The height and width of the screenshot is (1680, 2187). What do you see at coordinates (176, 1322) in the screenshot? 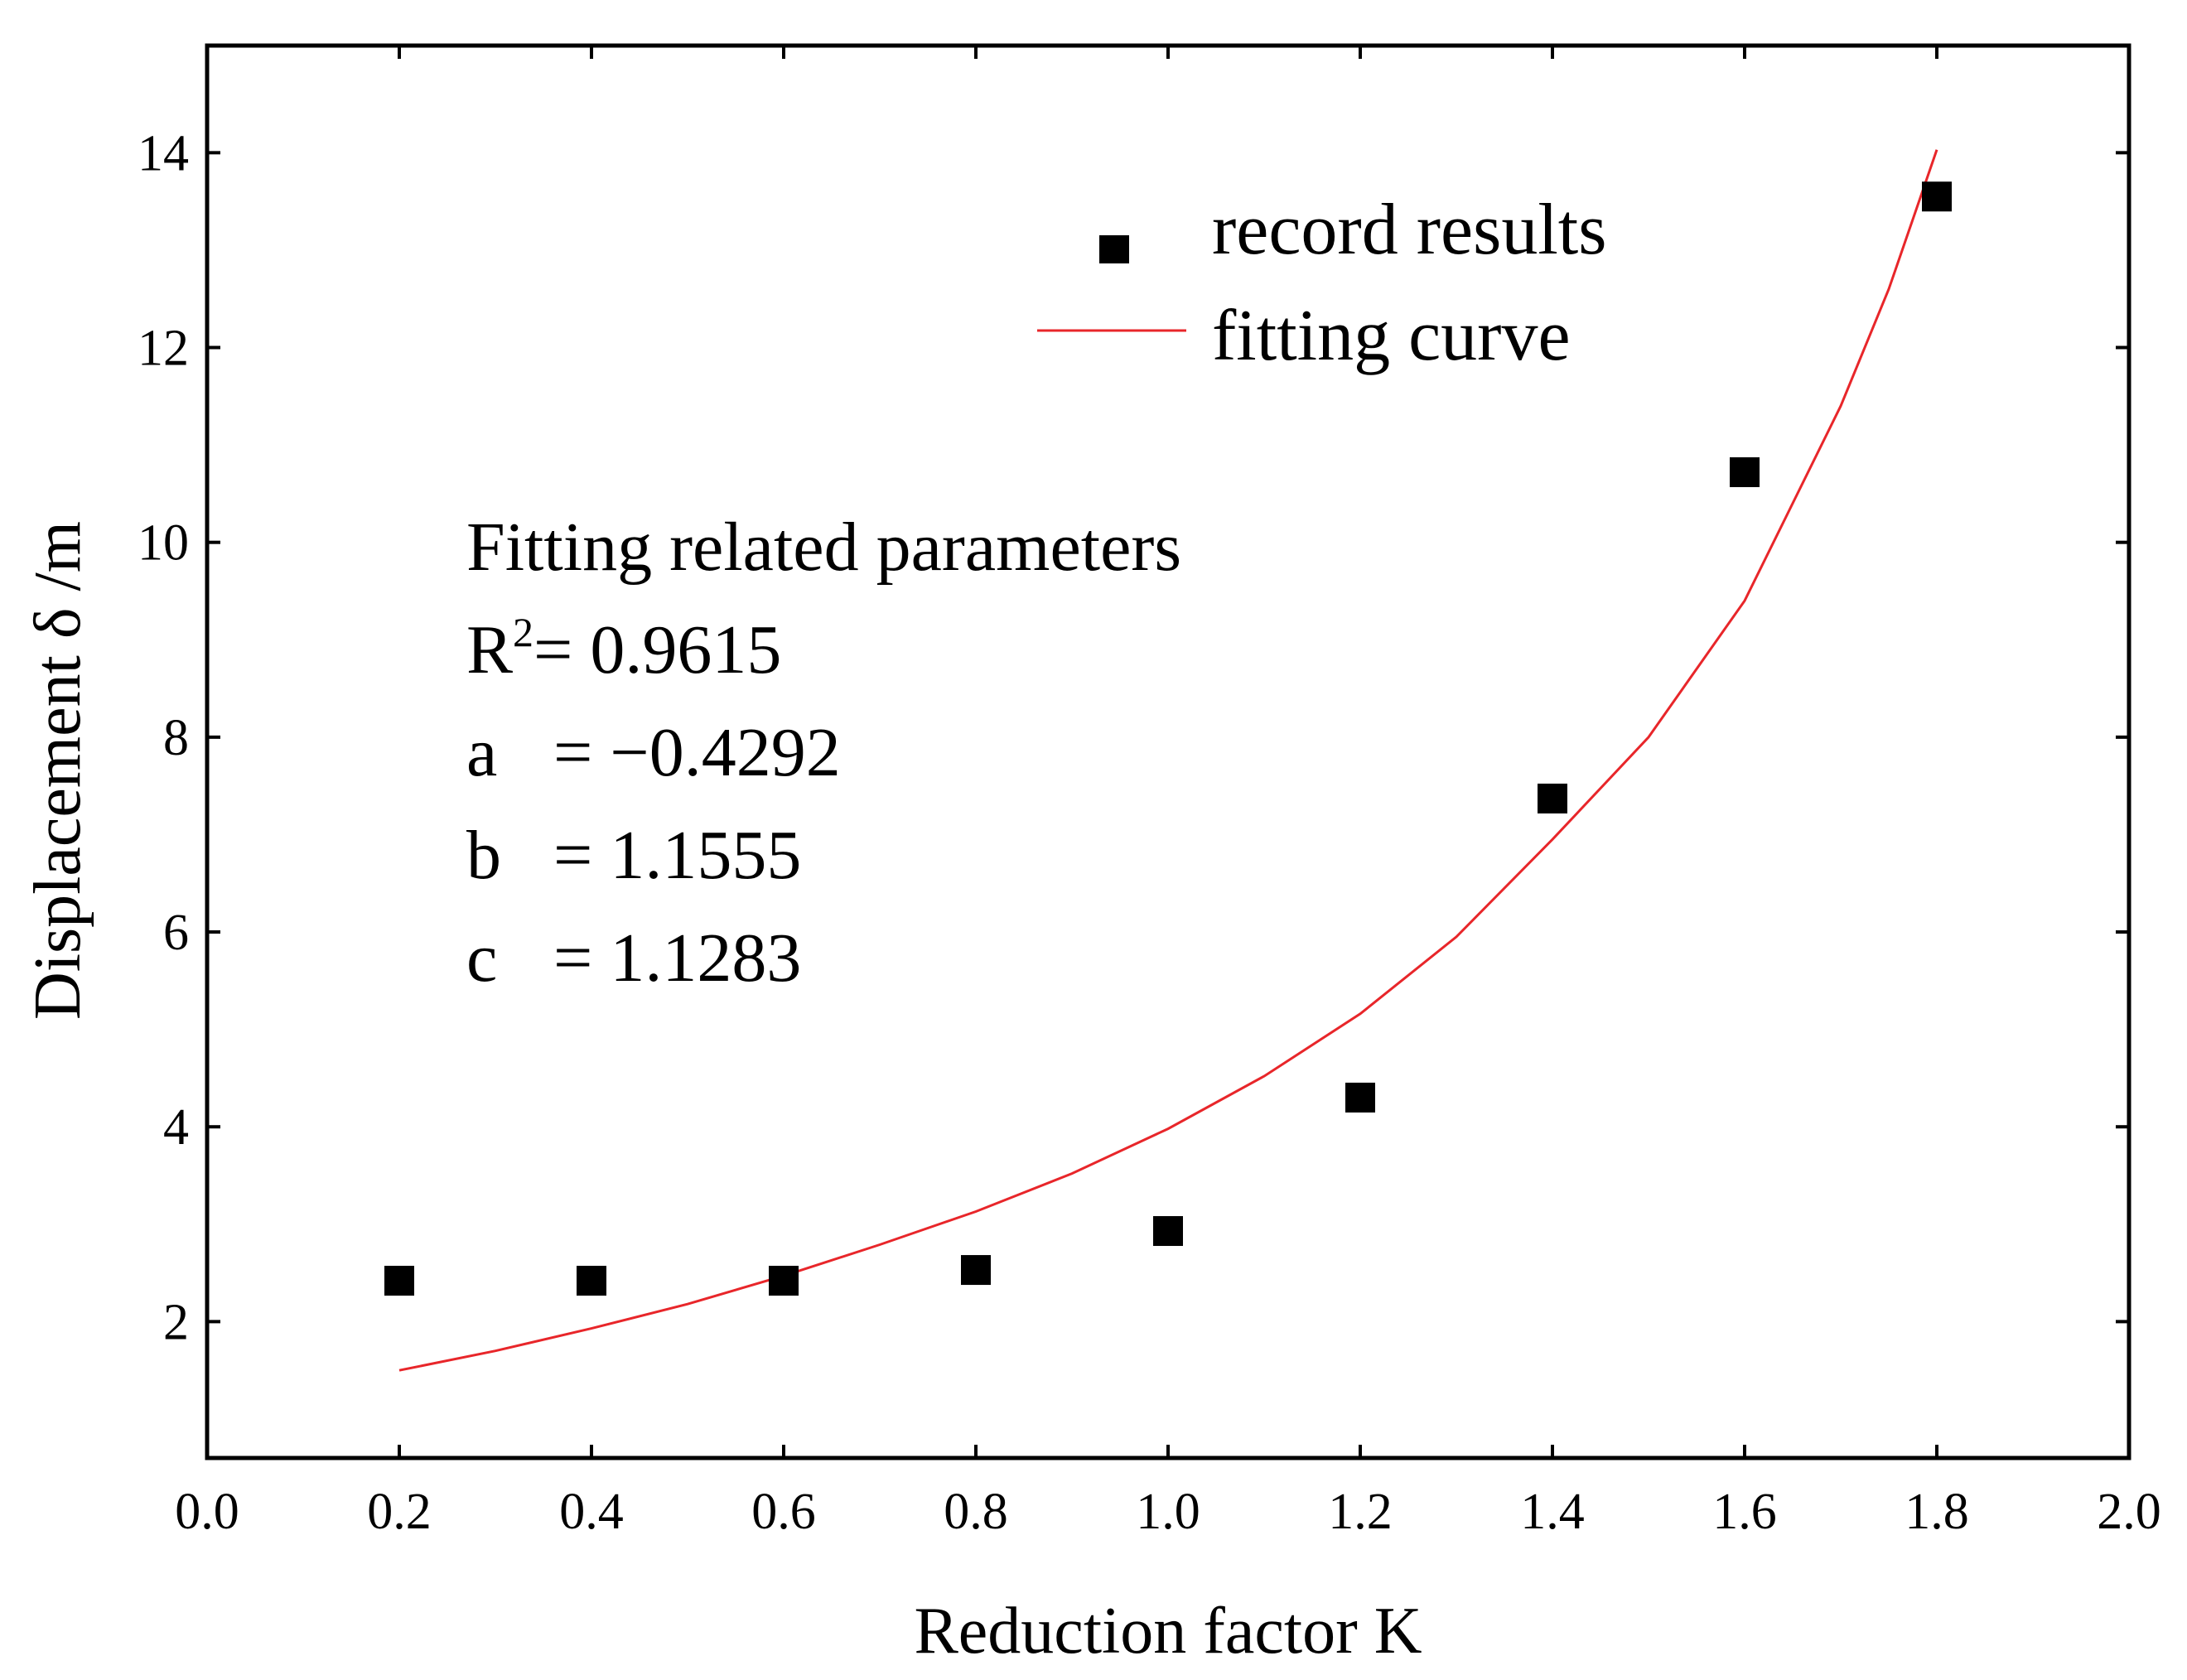
I see `y-tick-label: 2` at bounding box center [176, 1322].